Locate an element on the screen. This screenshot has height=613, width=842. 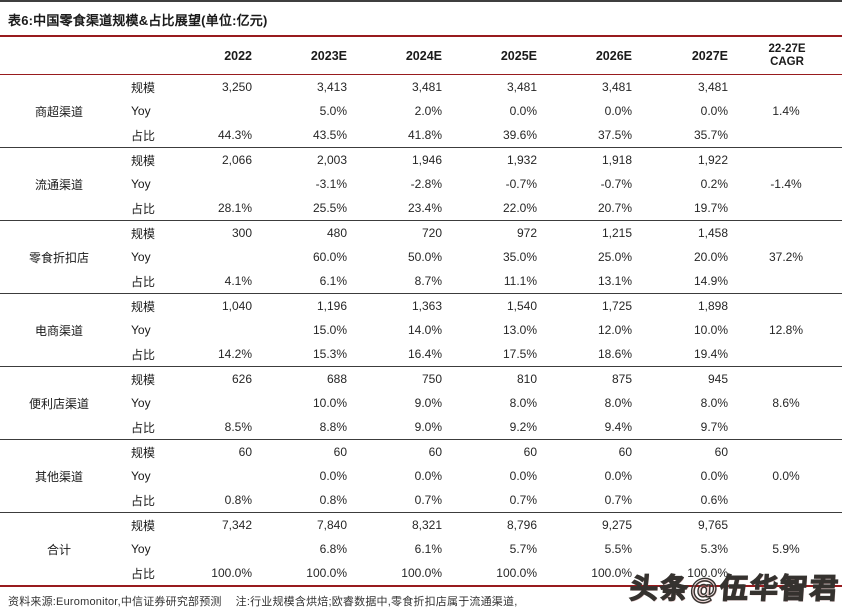
data-cell: 7,342 is located at coordinates (215, 525).